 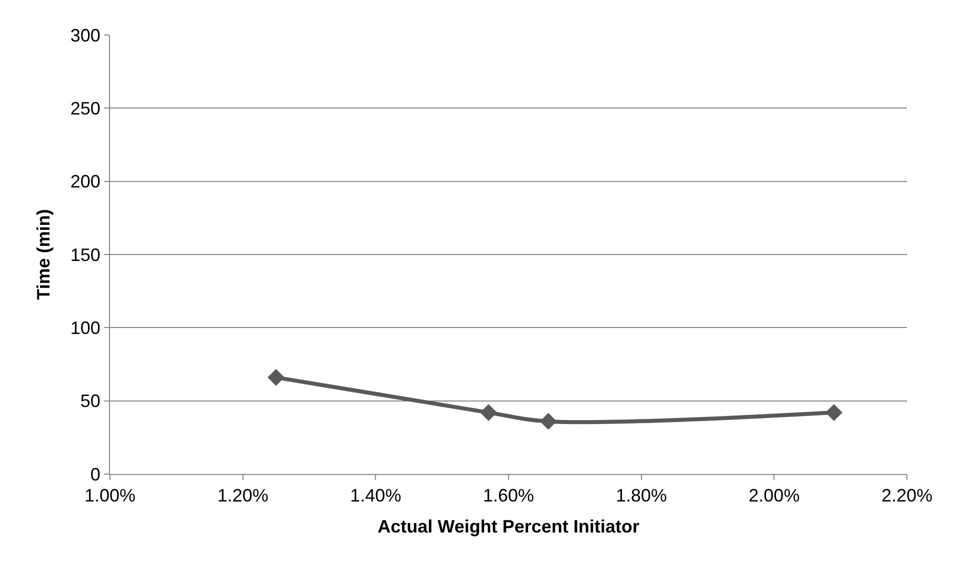 What do you see at coordinates (376, 496) in the screenshot?
I see `x-tick-label: 1.40%` at bounding box center [376, 496].